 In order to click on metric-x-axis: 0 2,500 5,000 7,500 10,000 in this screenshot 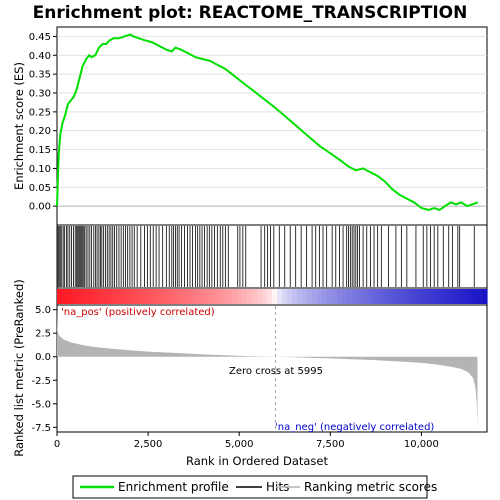, I will do `click(246, 441)`.